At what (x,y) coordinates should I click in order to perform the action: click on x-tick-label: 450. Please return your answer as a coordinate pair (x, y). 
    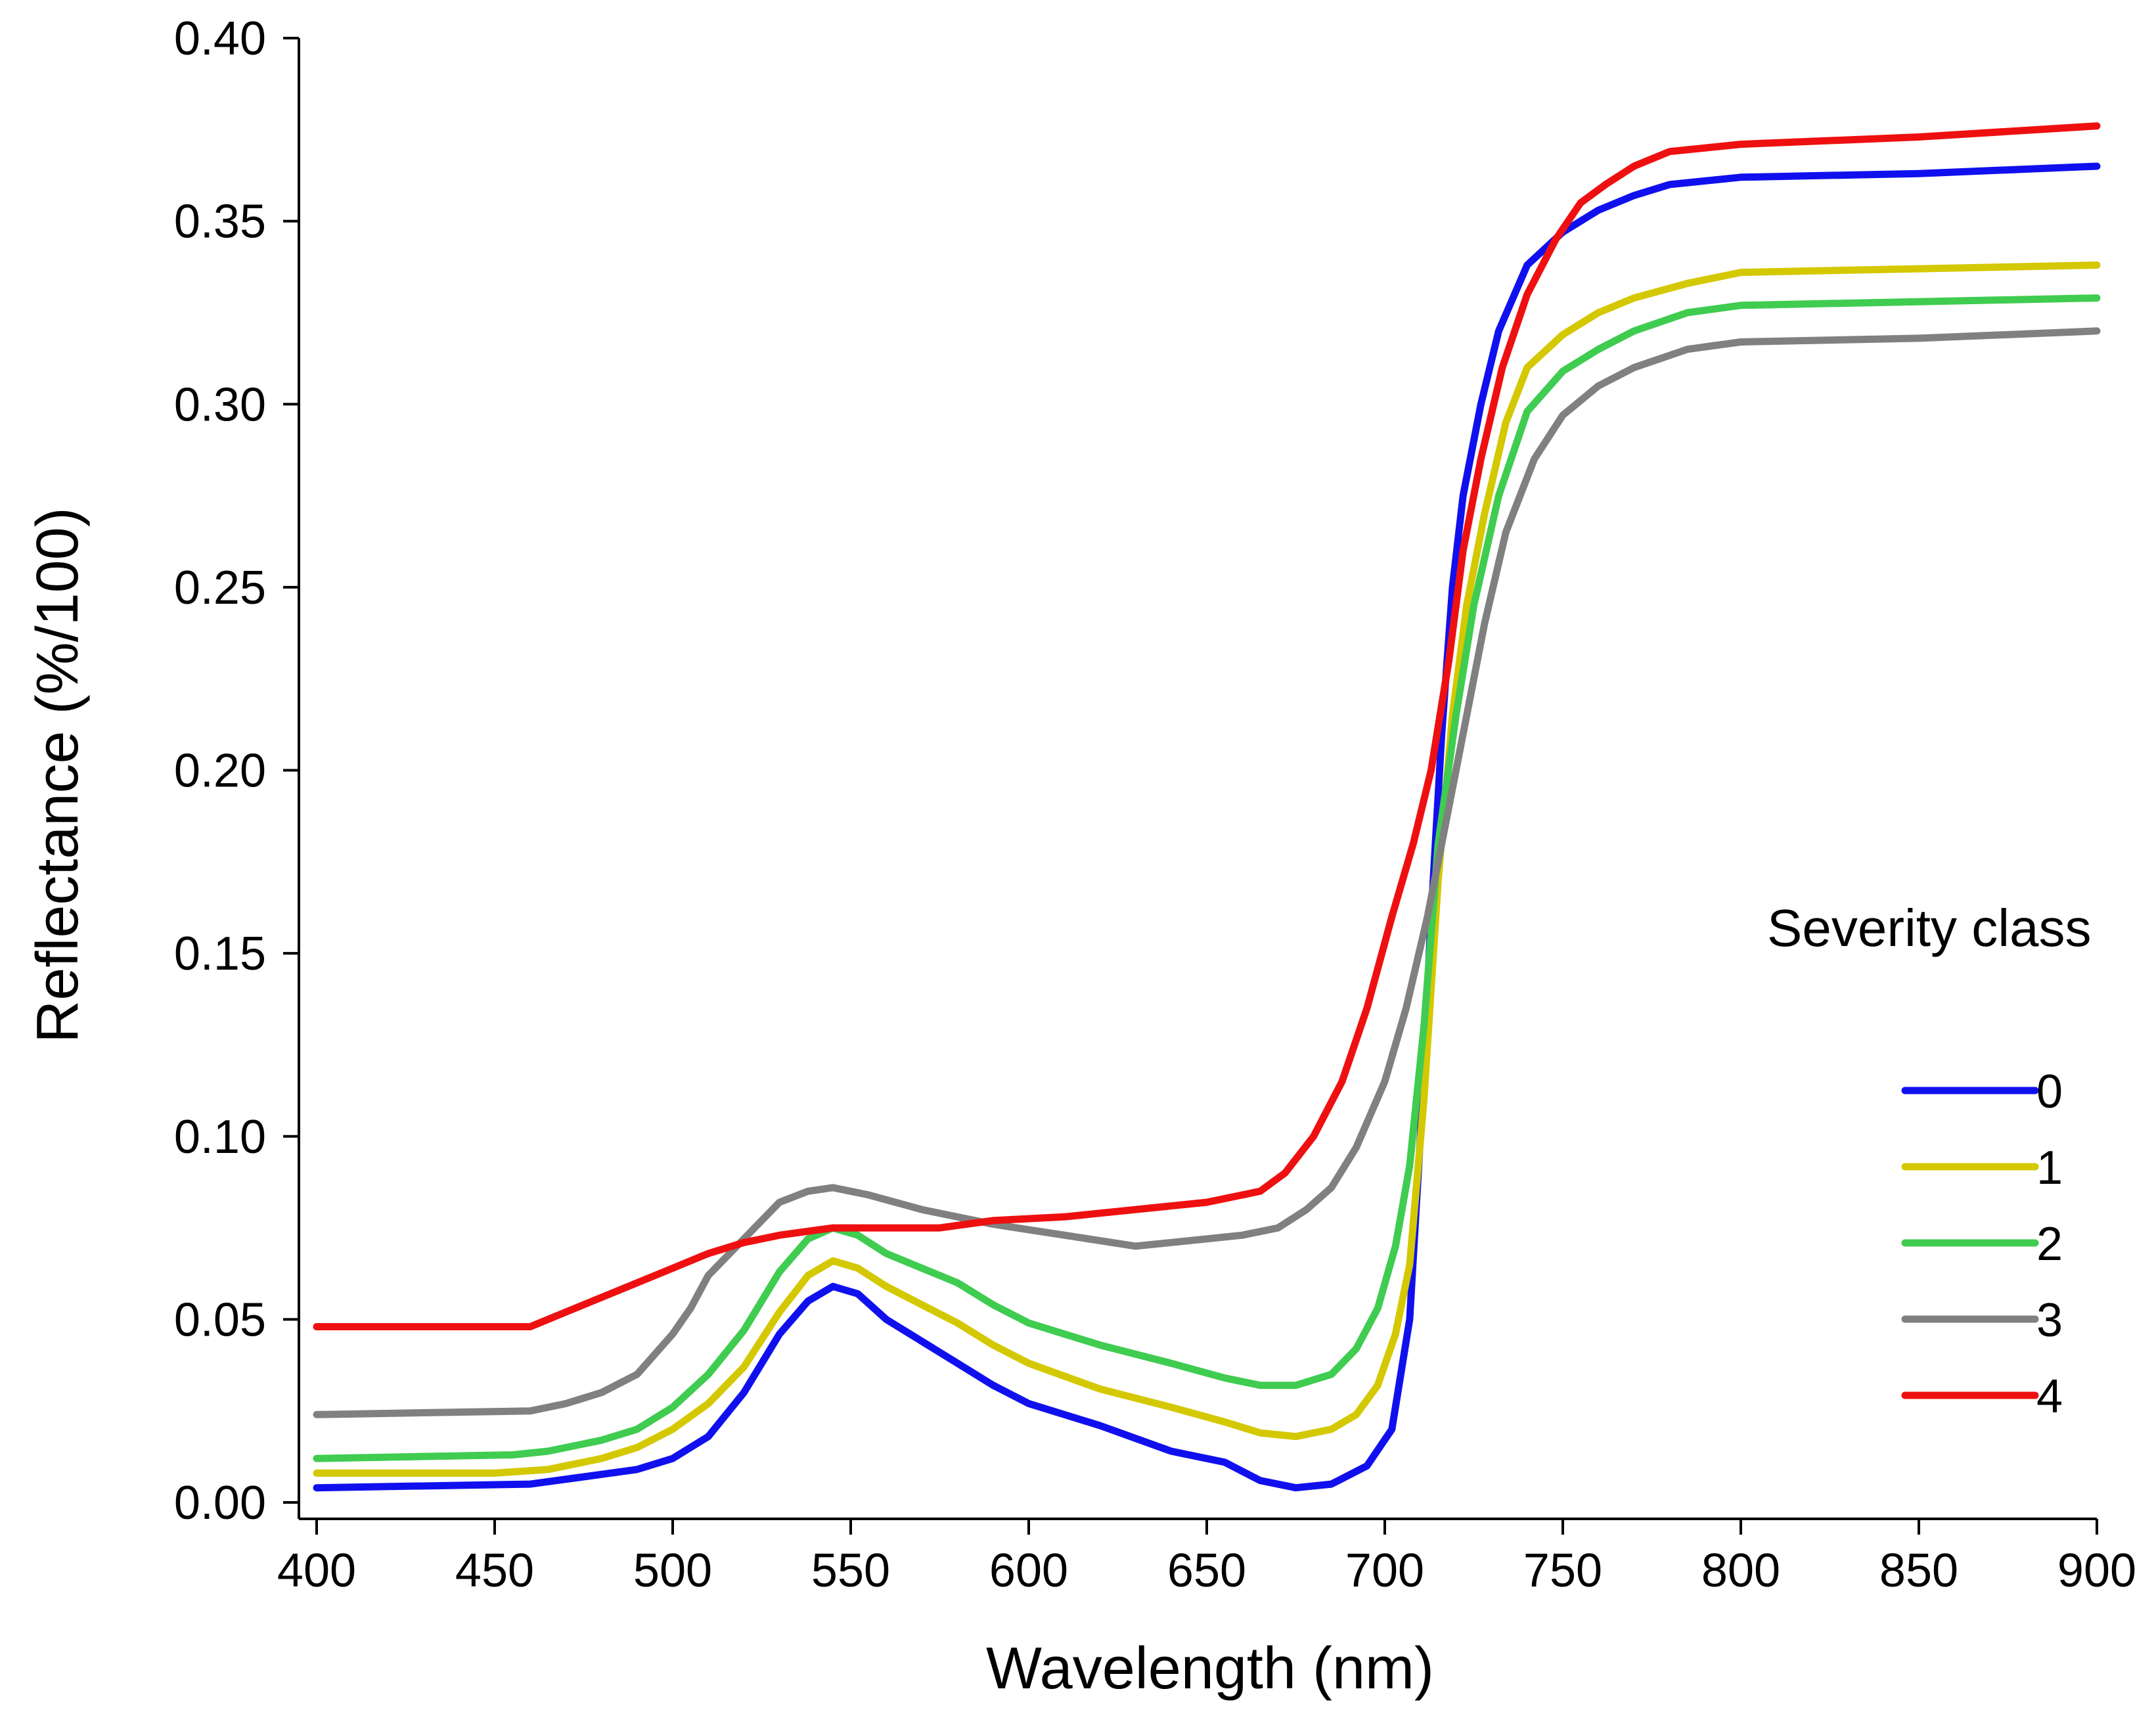
    Looking at the image, I should click on (494, 1570).